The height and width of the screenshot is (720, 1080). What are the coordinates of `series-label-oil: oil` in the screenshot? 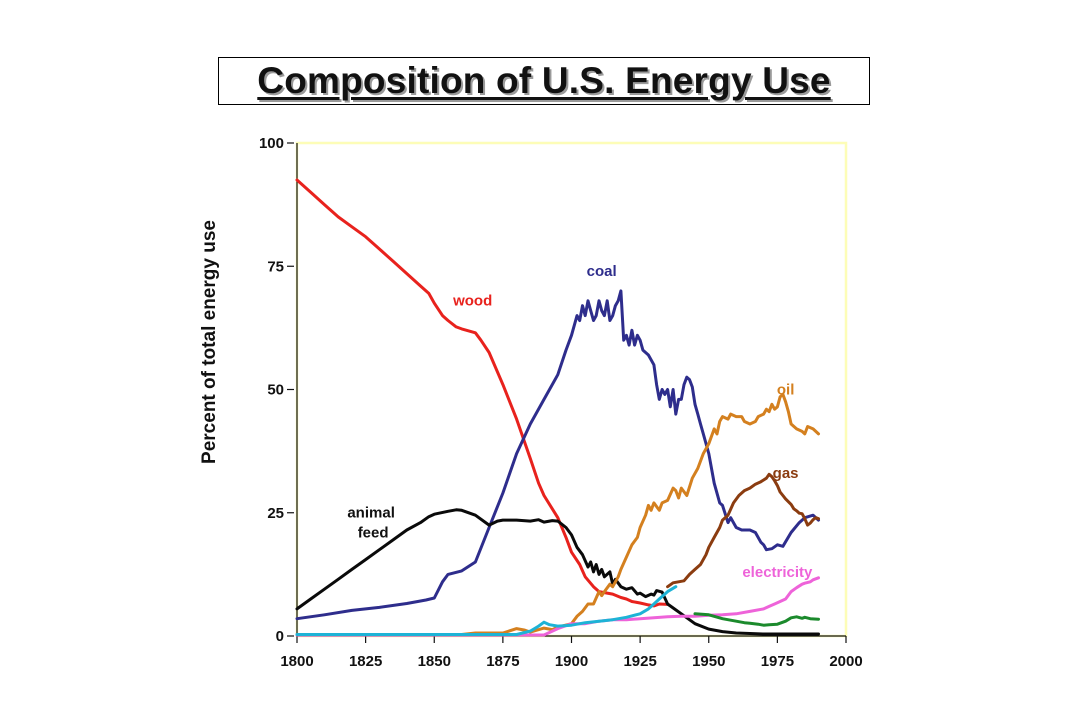 It's located at (786, 389).